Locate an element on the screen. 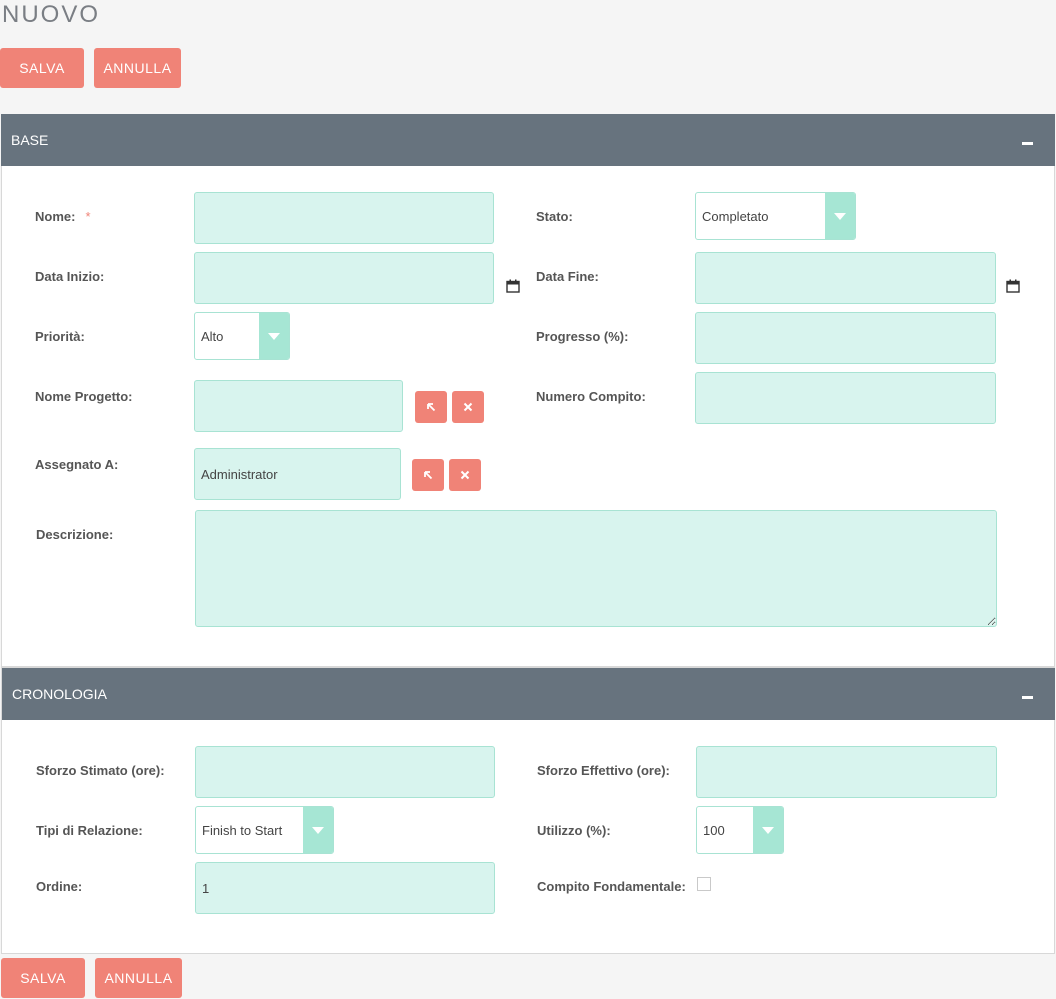 This screenshot has height=999, width=1056. clear-user-button is located at coordinates (465, 475).